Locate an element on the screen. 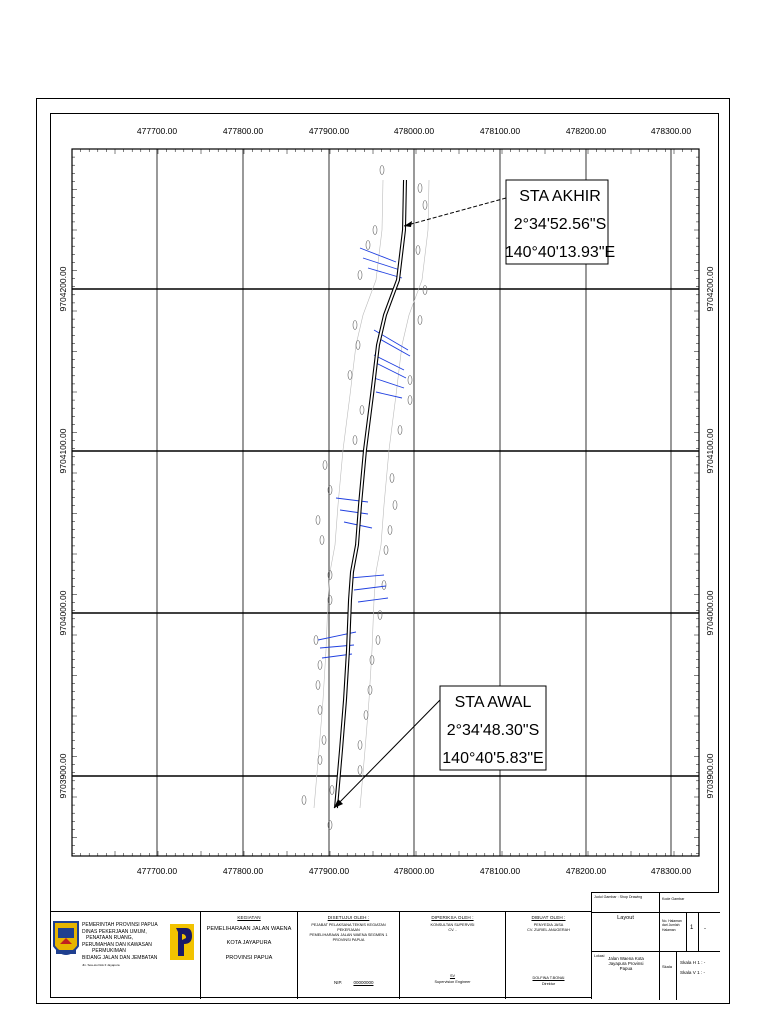 The image size is (768, 1024). drawing-title-value: Layout is located at coordinates (625, 918).